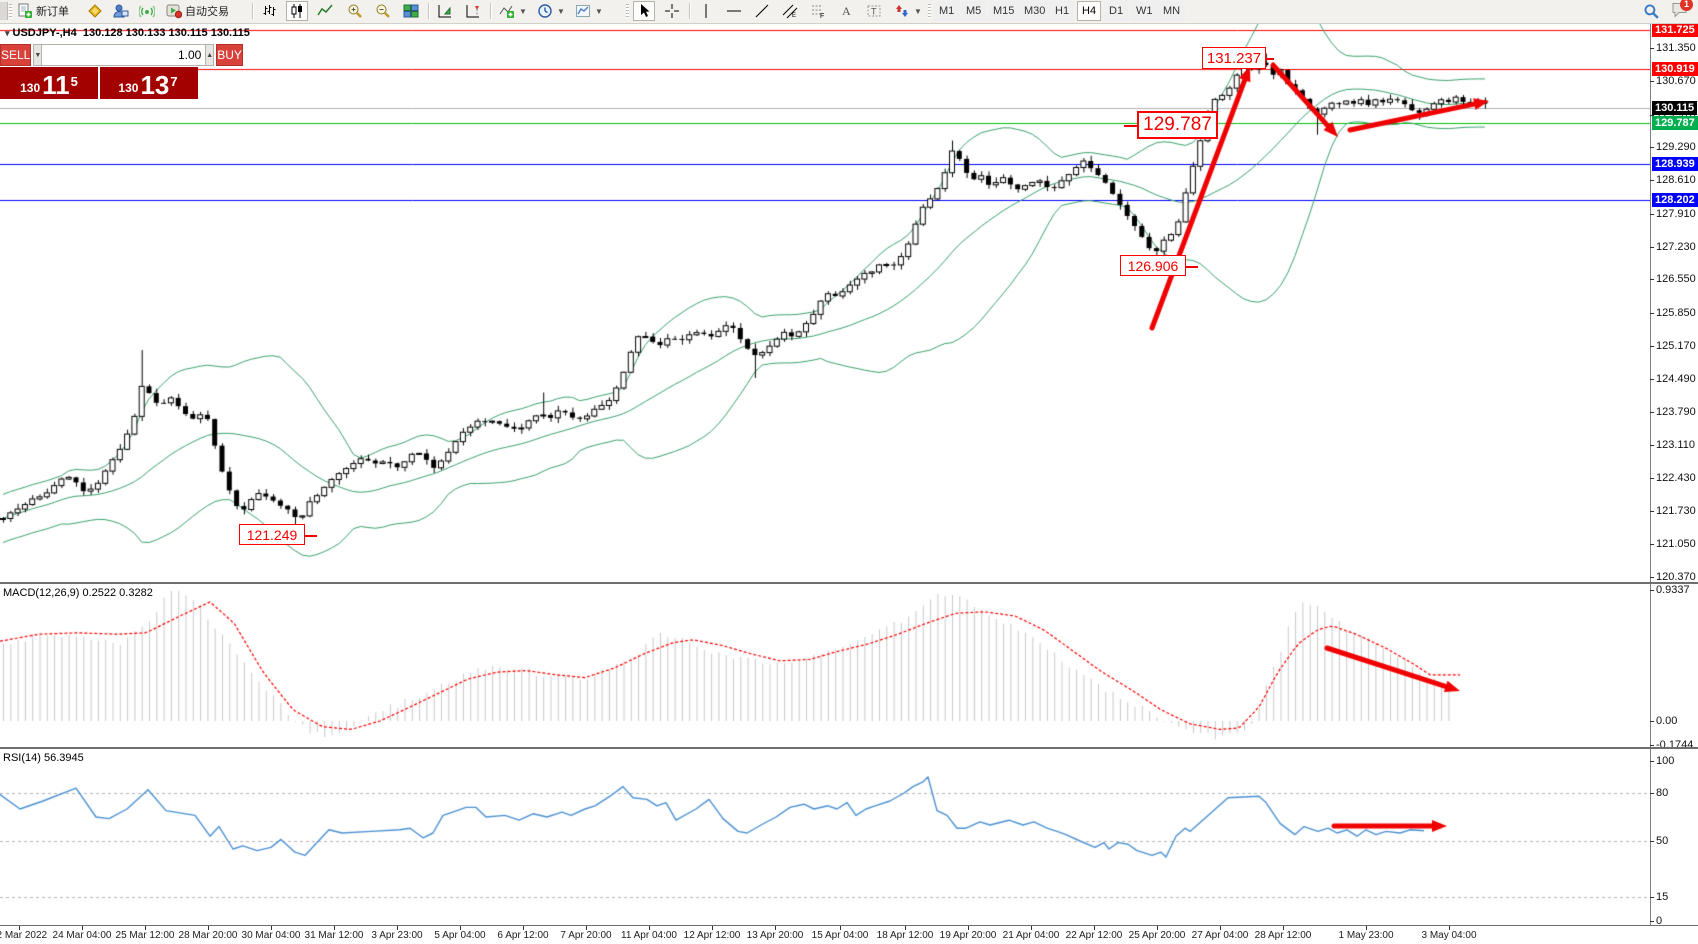  What do you see at coordinates (1283, 935) in the screenshot?
I see `date-axis-label: 28 Apr 12:00` at bounding box center [1283, 935].